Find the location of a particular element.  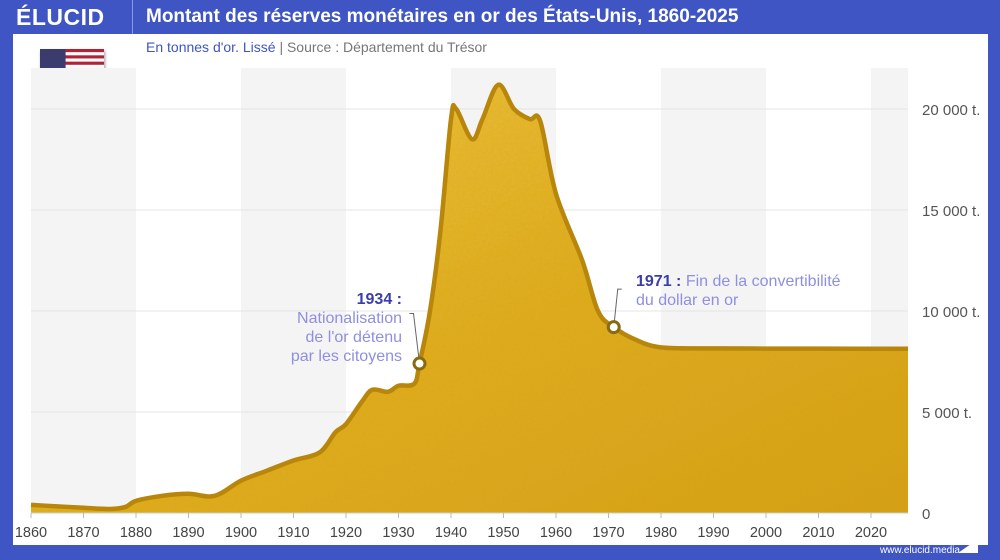

header-divider is located at coordinates (132, 17).